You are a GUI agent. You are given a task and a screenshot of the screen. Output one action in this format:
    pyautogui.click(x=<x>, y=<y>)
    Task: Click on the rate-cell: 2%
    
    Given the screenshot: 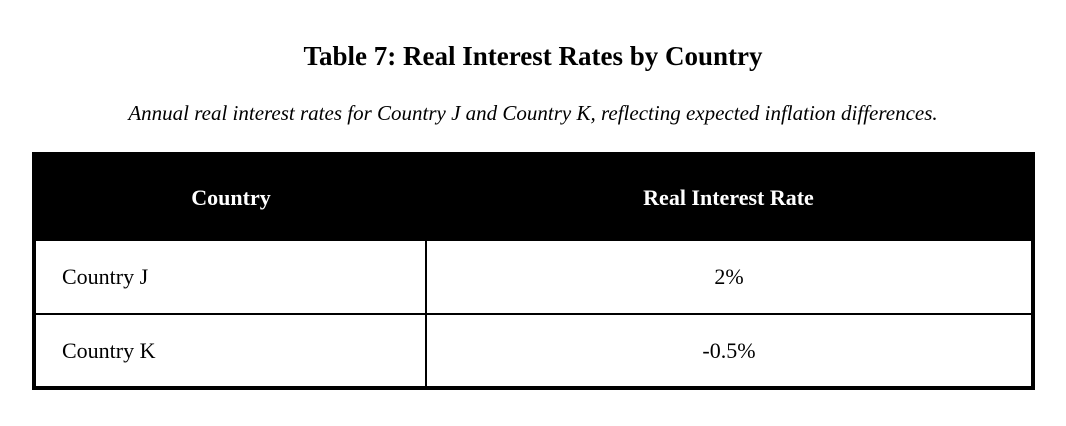 What is the action you would take?
    pyautogui.click(x=729, y=277)
    